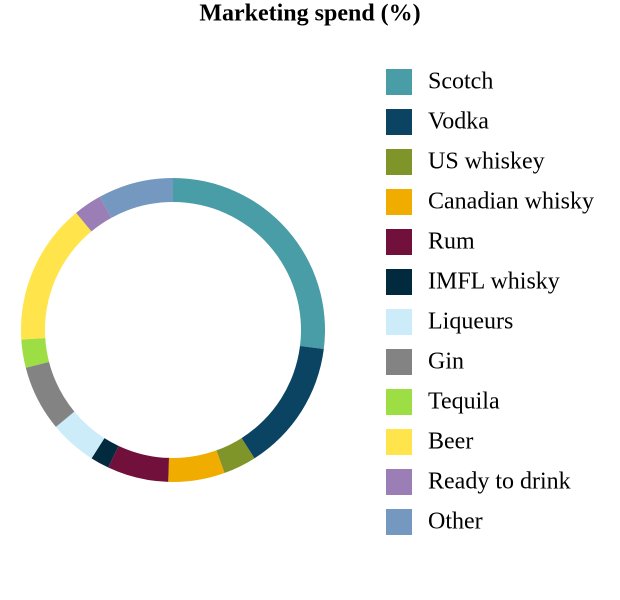  Describe the element at coordinates (451, 242) in the screenshot. I see `legend-label: Rum` at that location.